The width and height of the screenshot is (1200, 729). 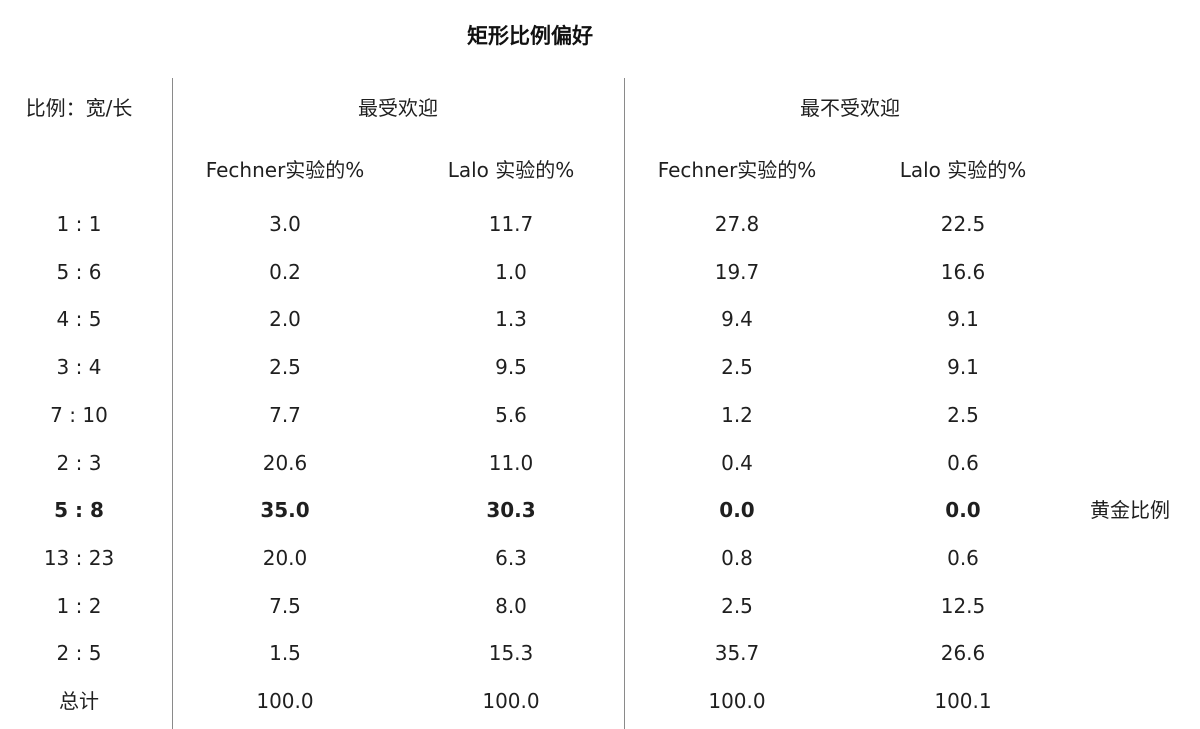 What do you see at coordinates (79, 463) in the screenshot?
I see `ratio-label: 2 : 3` at bounding box center [79, 463].